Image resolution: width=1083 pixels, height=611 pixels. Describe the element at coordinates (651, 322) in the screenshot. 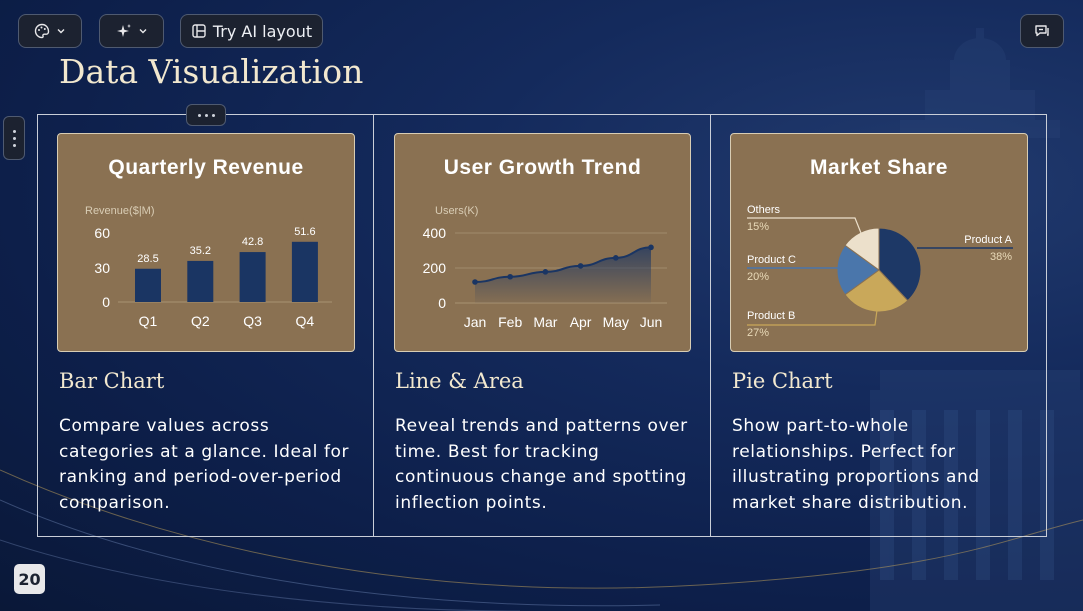

I see `x-tick-label: Jun` at that location.